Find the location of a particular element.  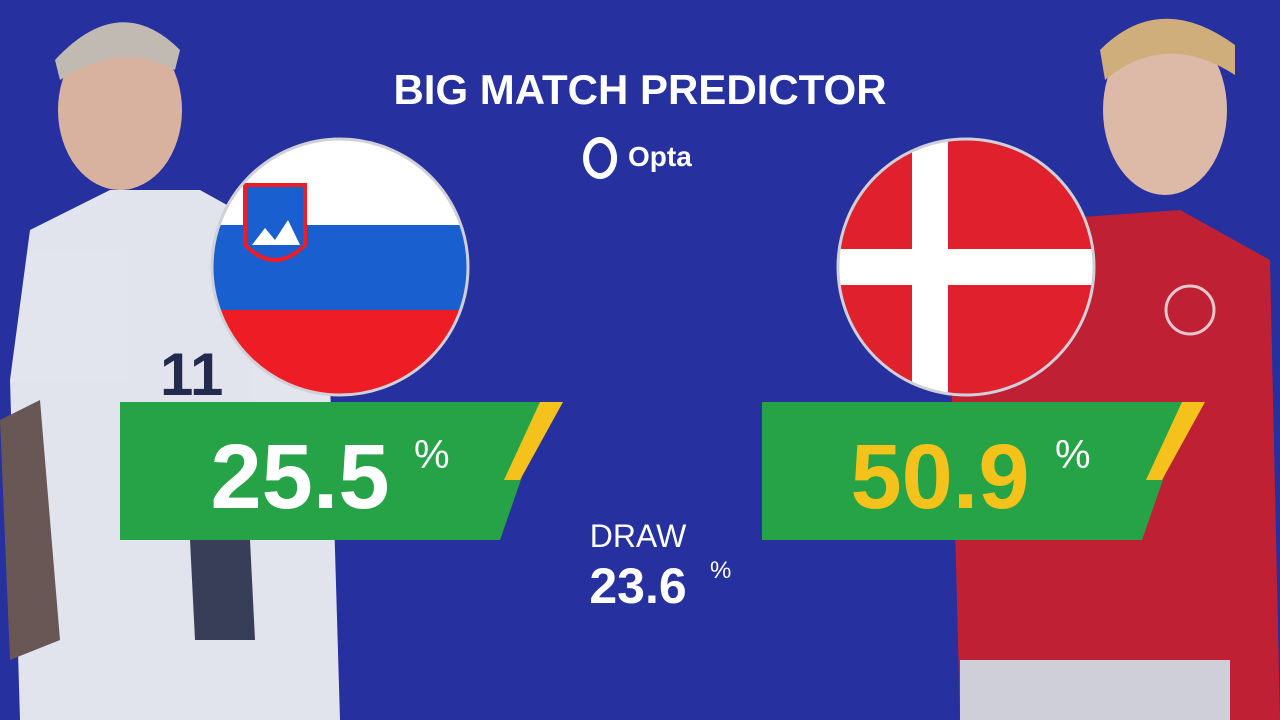

brand: Opta is located at coordinates (660, 156).